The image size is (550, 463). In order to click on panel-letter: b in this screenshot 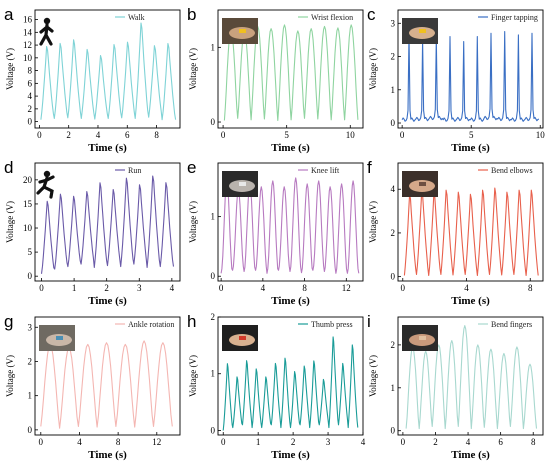, I will do `click(191, 14)`.